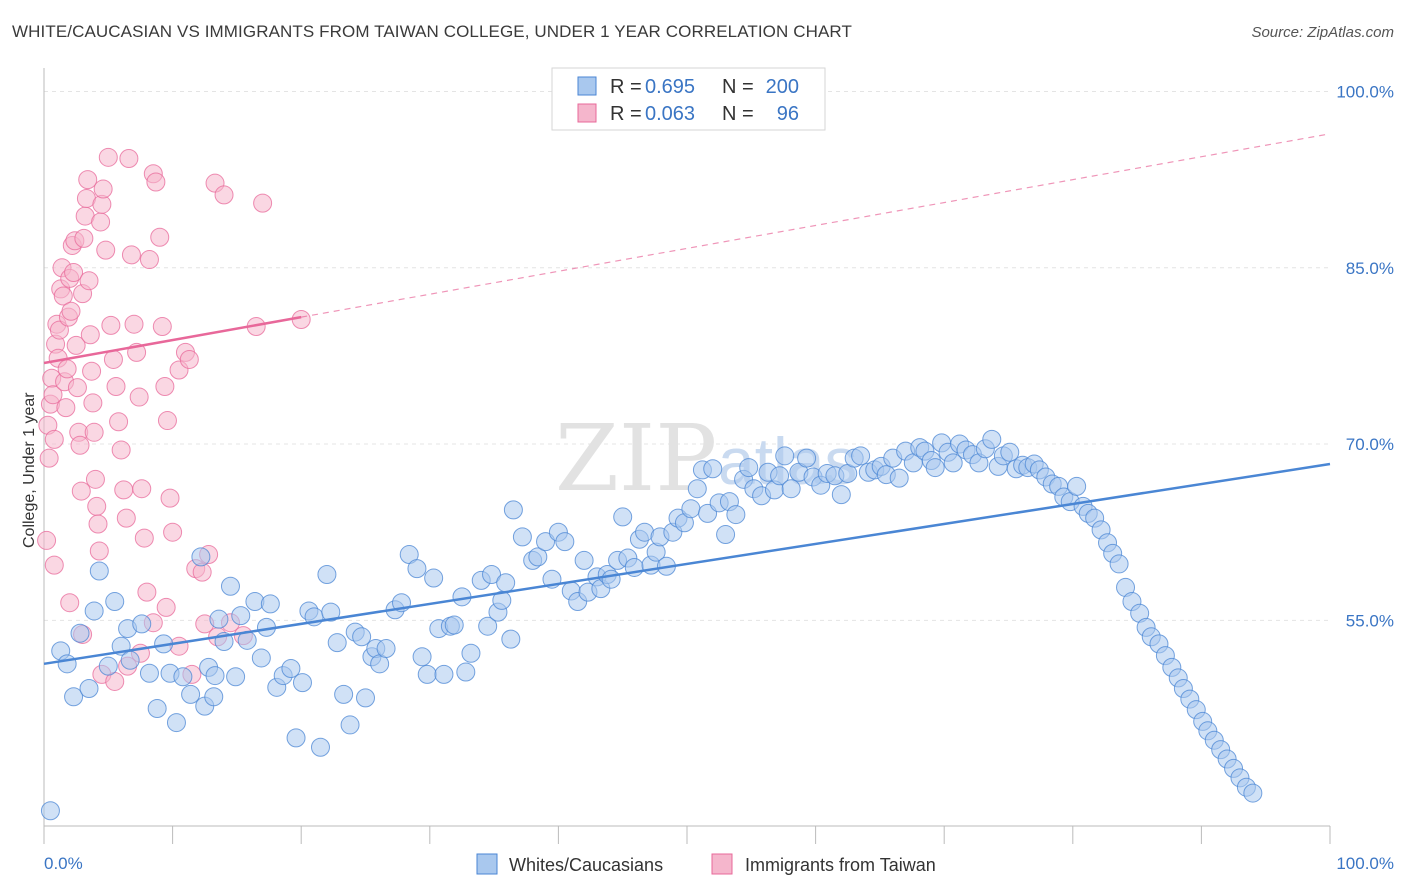  I want to click on legend-n-value-taiwan: 96, so click(788, 114).